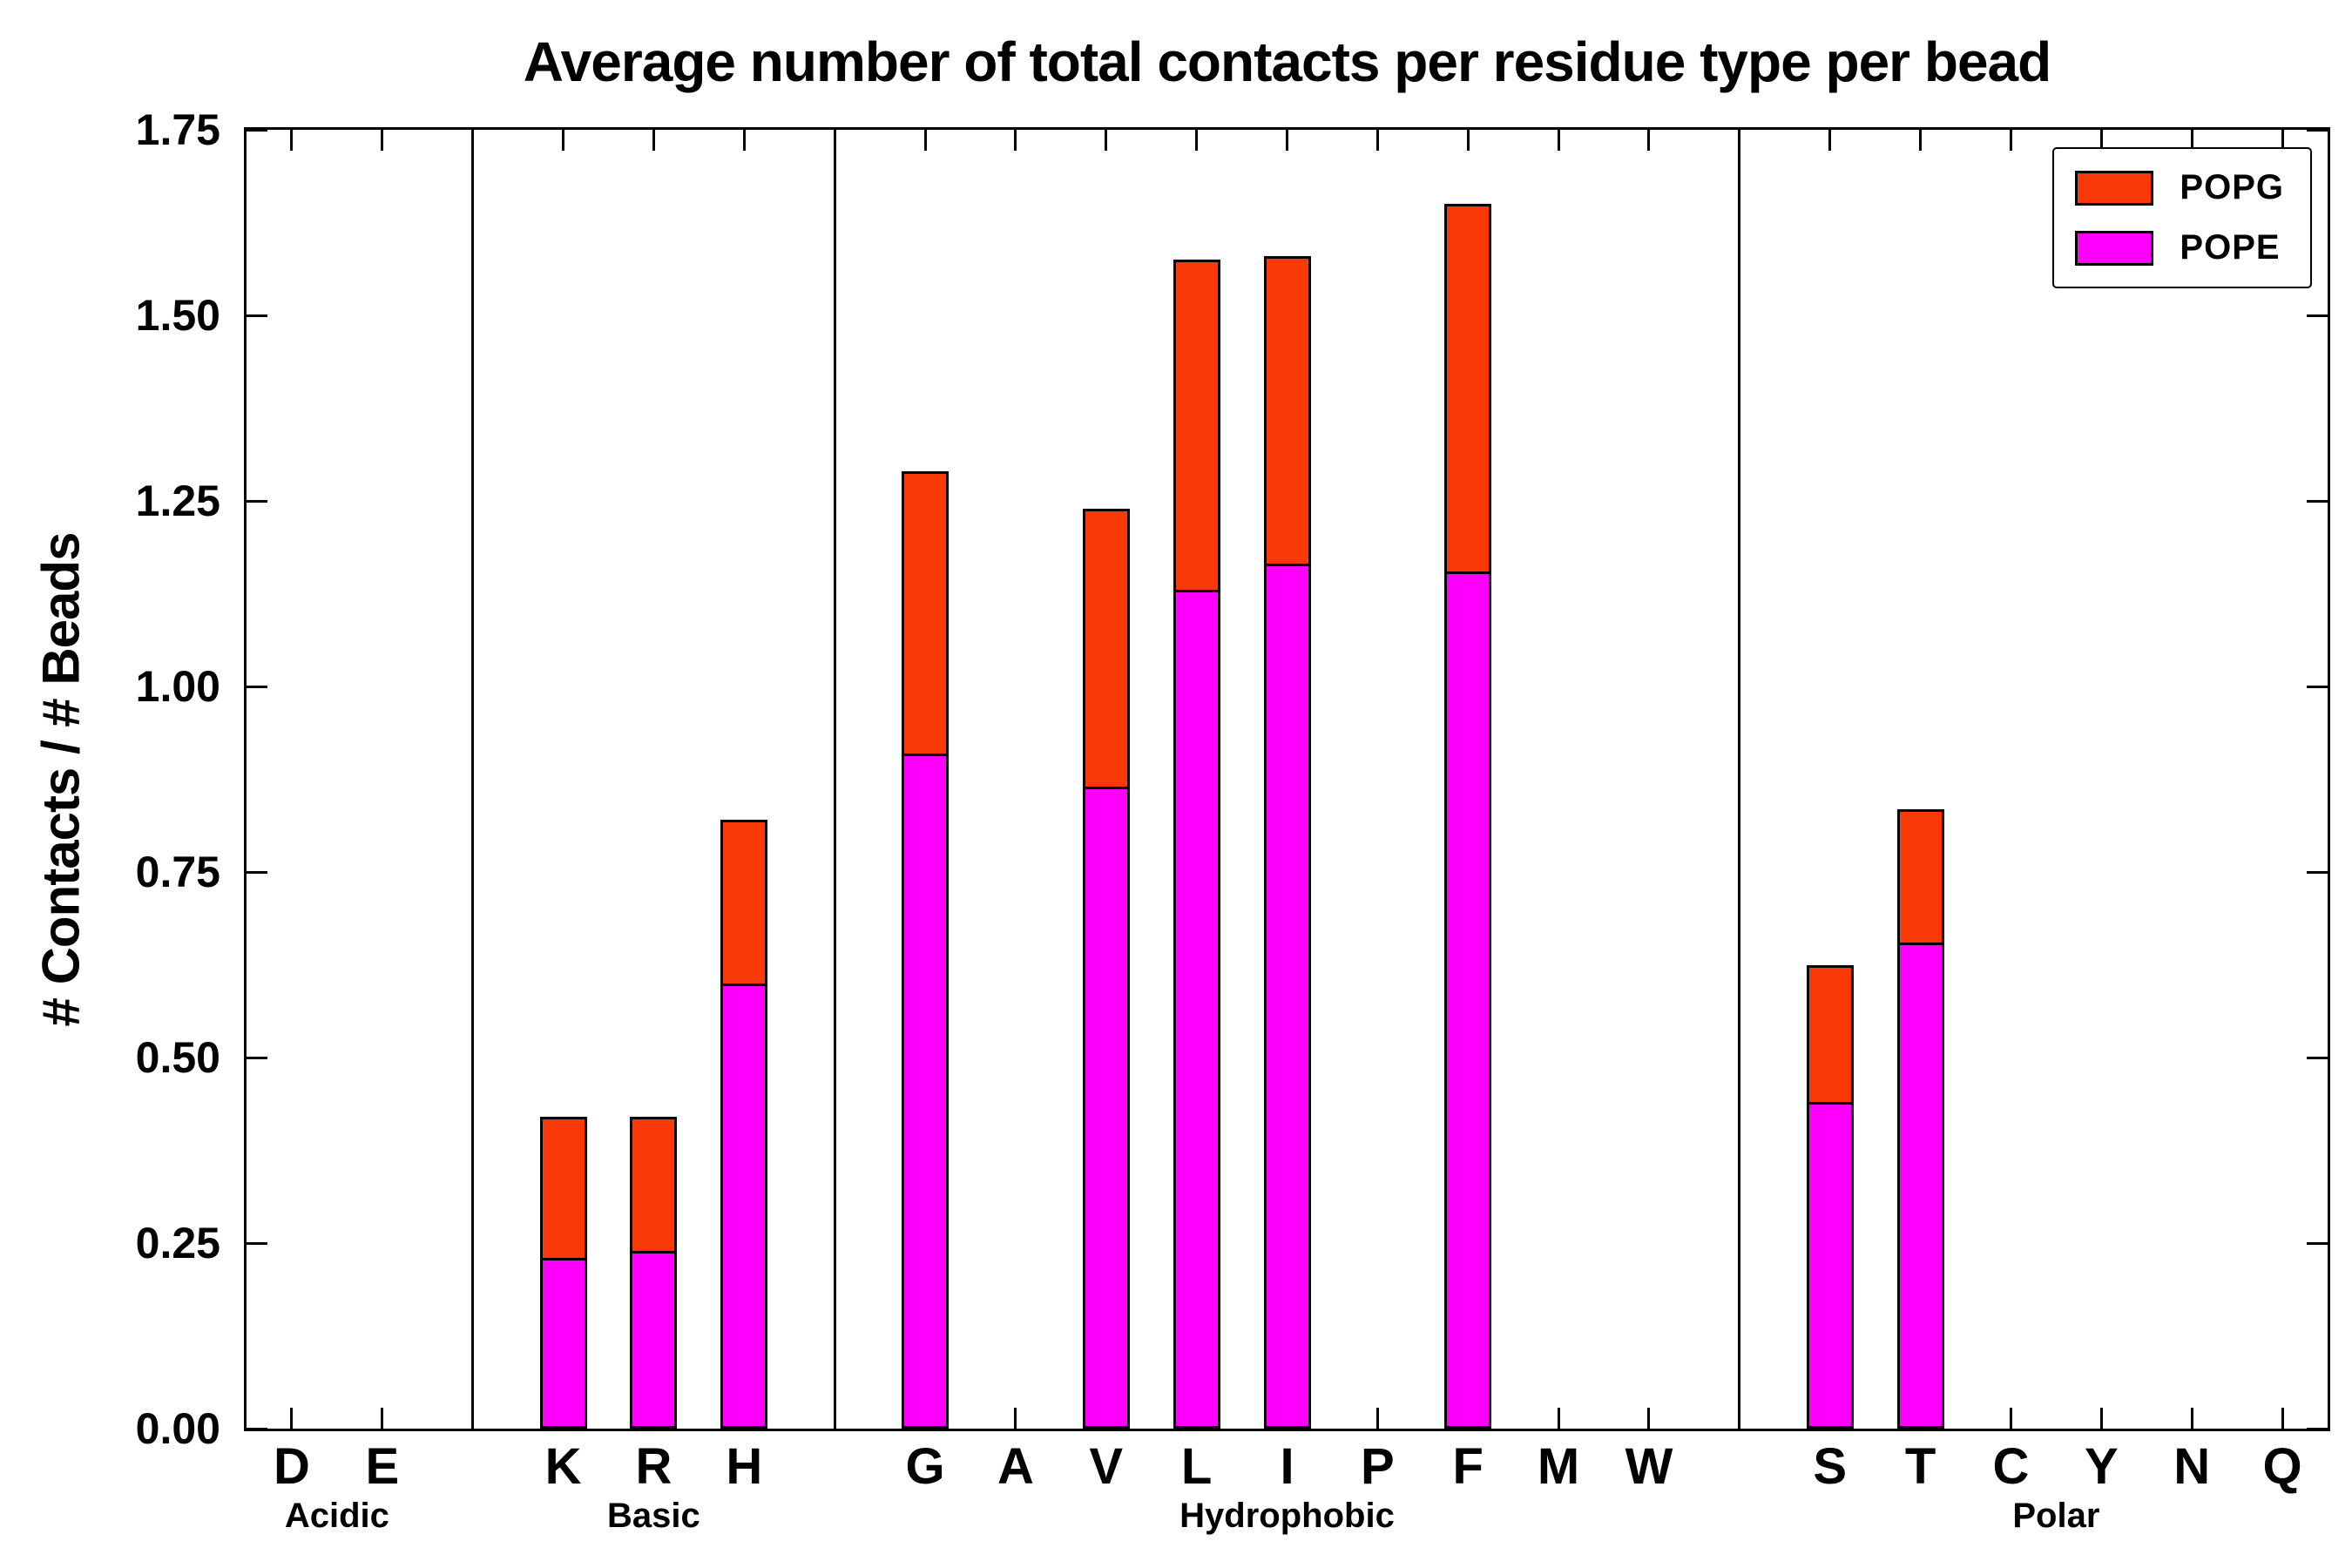  I want to click on x-tick-label-V: V, so click(1106, 1467).